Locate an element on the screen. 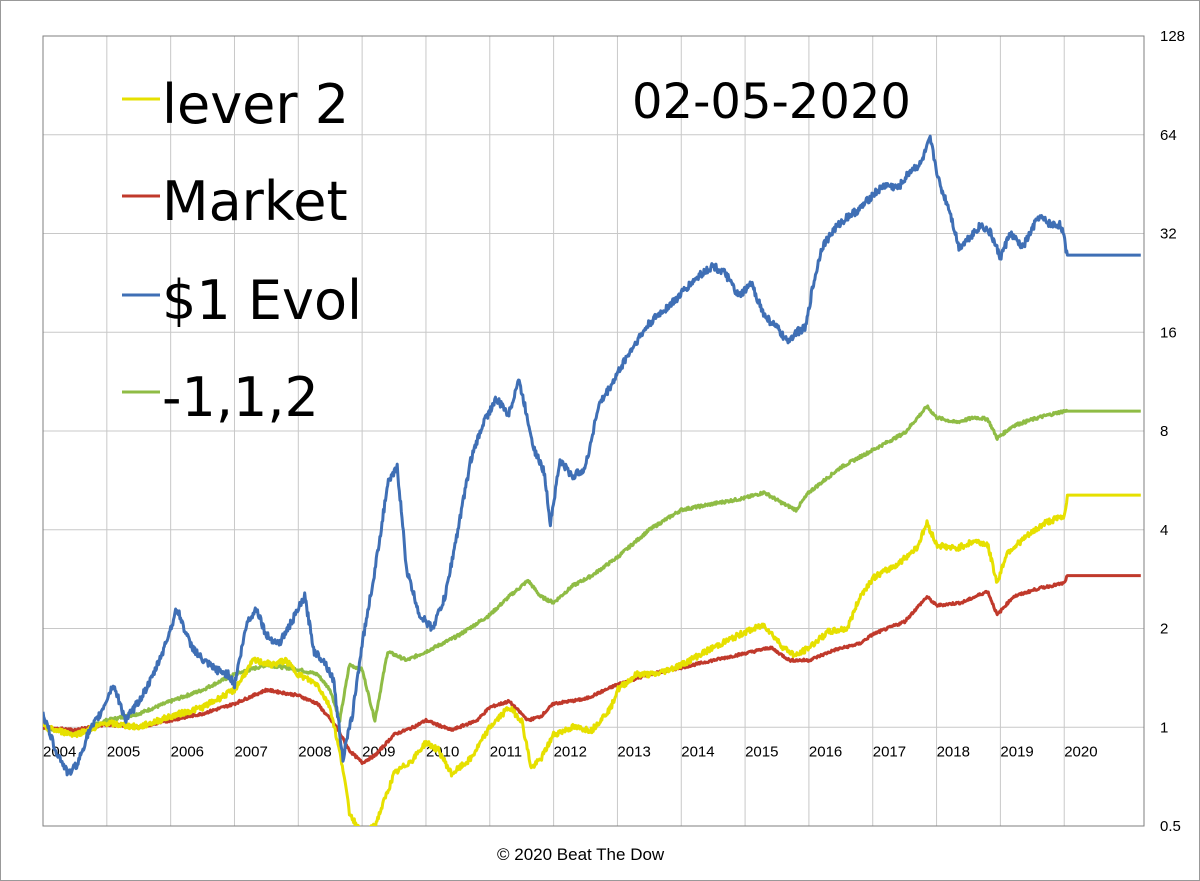  legend-item: -1,1,2 is located at coordinates (220, 397).